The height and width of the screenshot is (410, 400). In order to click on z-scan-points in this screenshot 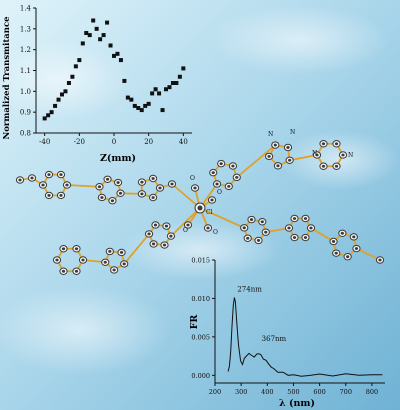, I will do `click(114, 69)`.